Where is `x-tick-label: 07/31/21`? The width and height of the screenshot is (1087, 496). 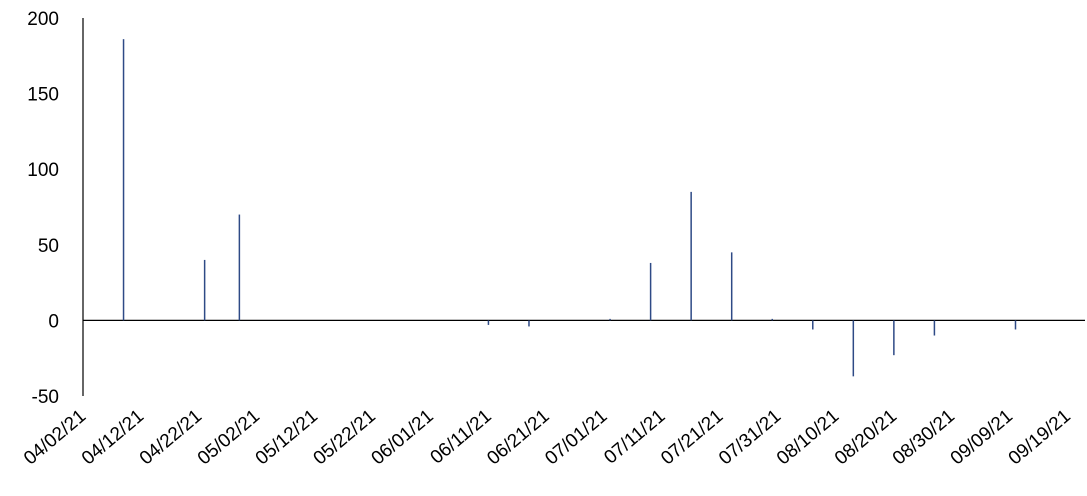 x-tick-label: 07/31/21 is located at coordinates (750, 438).